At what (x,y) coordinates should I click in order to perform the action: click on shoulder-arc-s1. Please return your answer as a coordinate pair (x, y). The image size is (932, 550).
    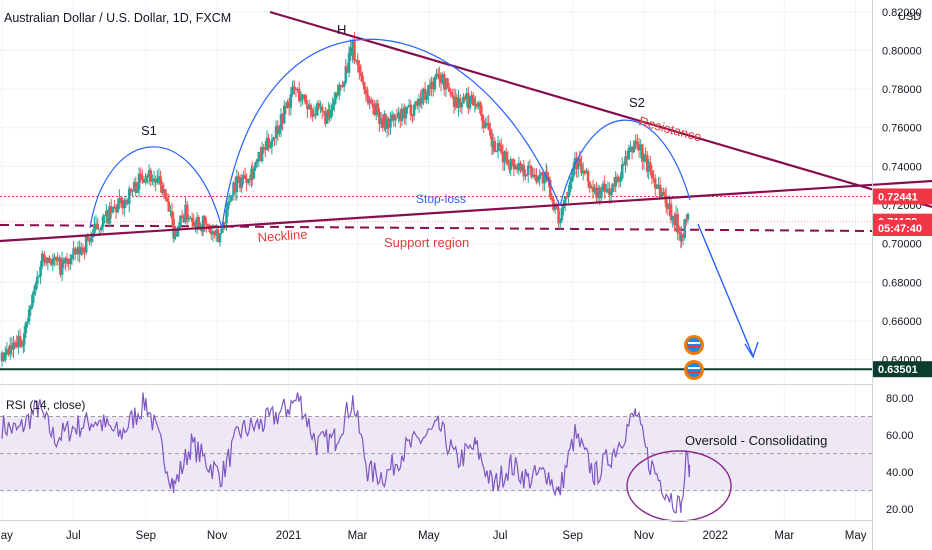
    Looking at the image, I should click on (156, 187).